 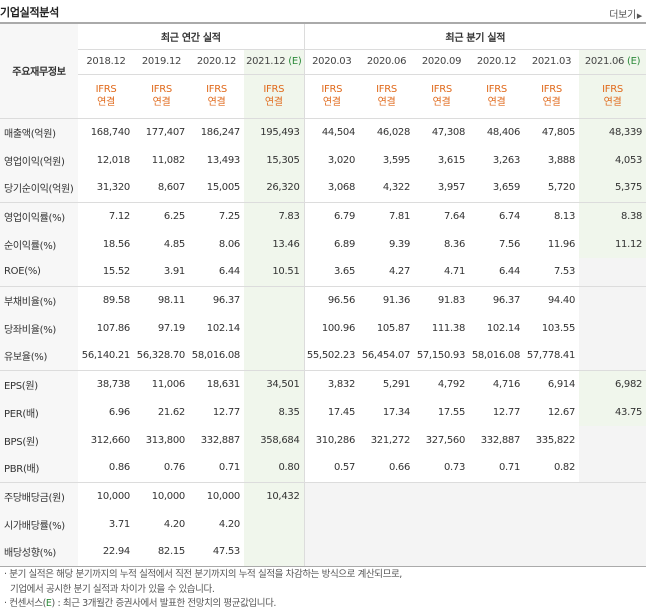 What do you see at coordinates (229, 244) in the screenshot?
I see `table-cell: 8.06` at bounding box center [229, 244].